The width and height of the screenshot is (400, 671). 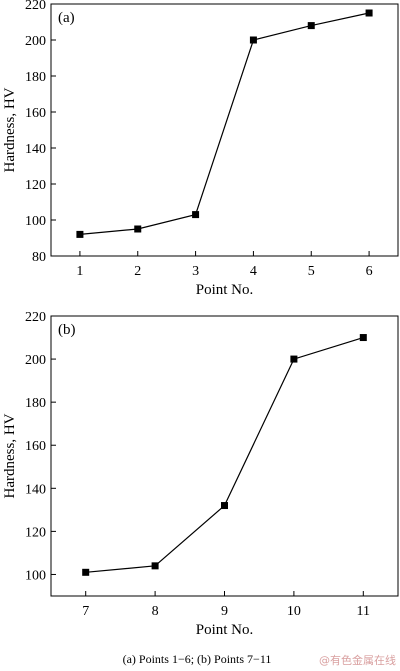 What do you see at coordinates (35, 360) in the screenshot?
I see `panel-b-y-tick-label: 200` at bounding box center [35, 360].